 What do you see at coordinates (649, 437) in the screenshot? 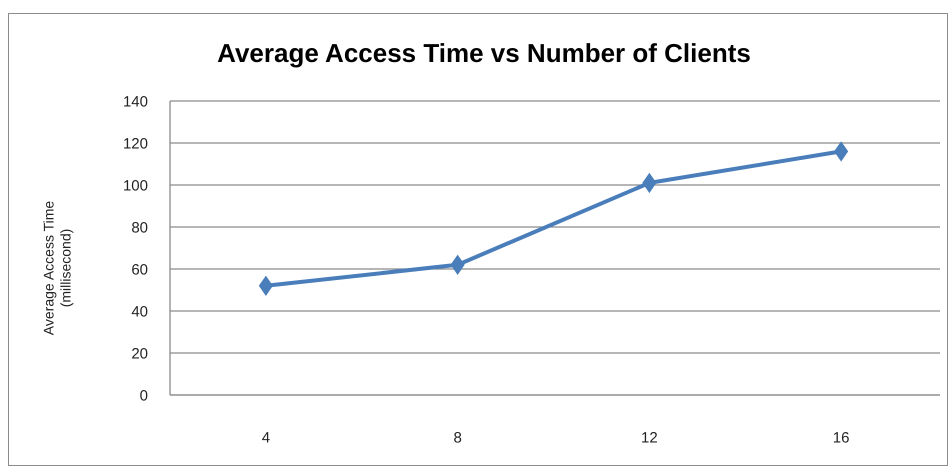
I see `x-tick-label: 12` at bounding box center [649, 437].